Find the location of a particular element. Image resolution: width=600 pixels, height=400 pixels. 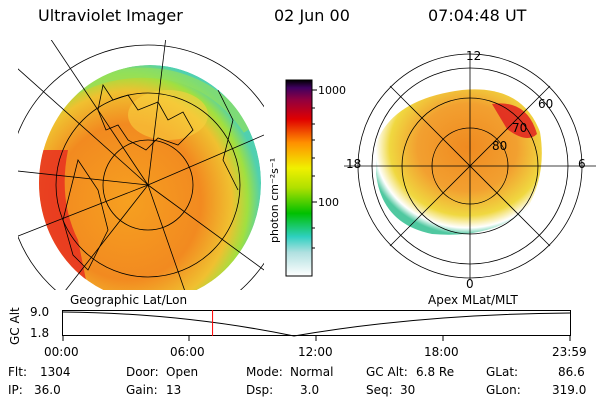

dsp-value: 3.0 is located at coordinates (310, 390).